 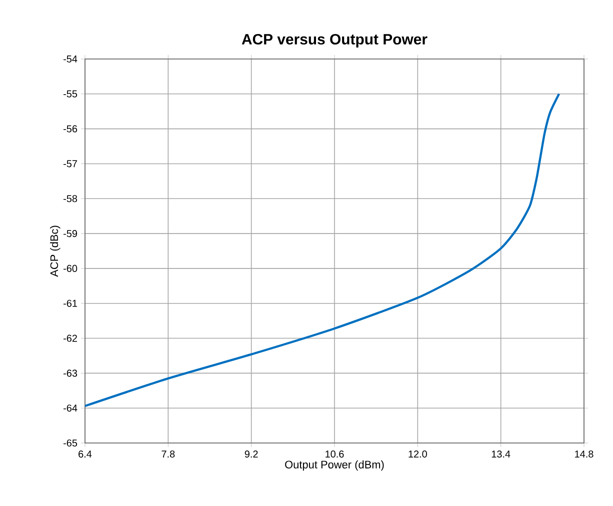 I want to click on x-axis-title: Output Power (dBm), so click(x=334, y=465).